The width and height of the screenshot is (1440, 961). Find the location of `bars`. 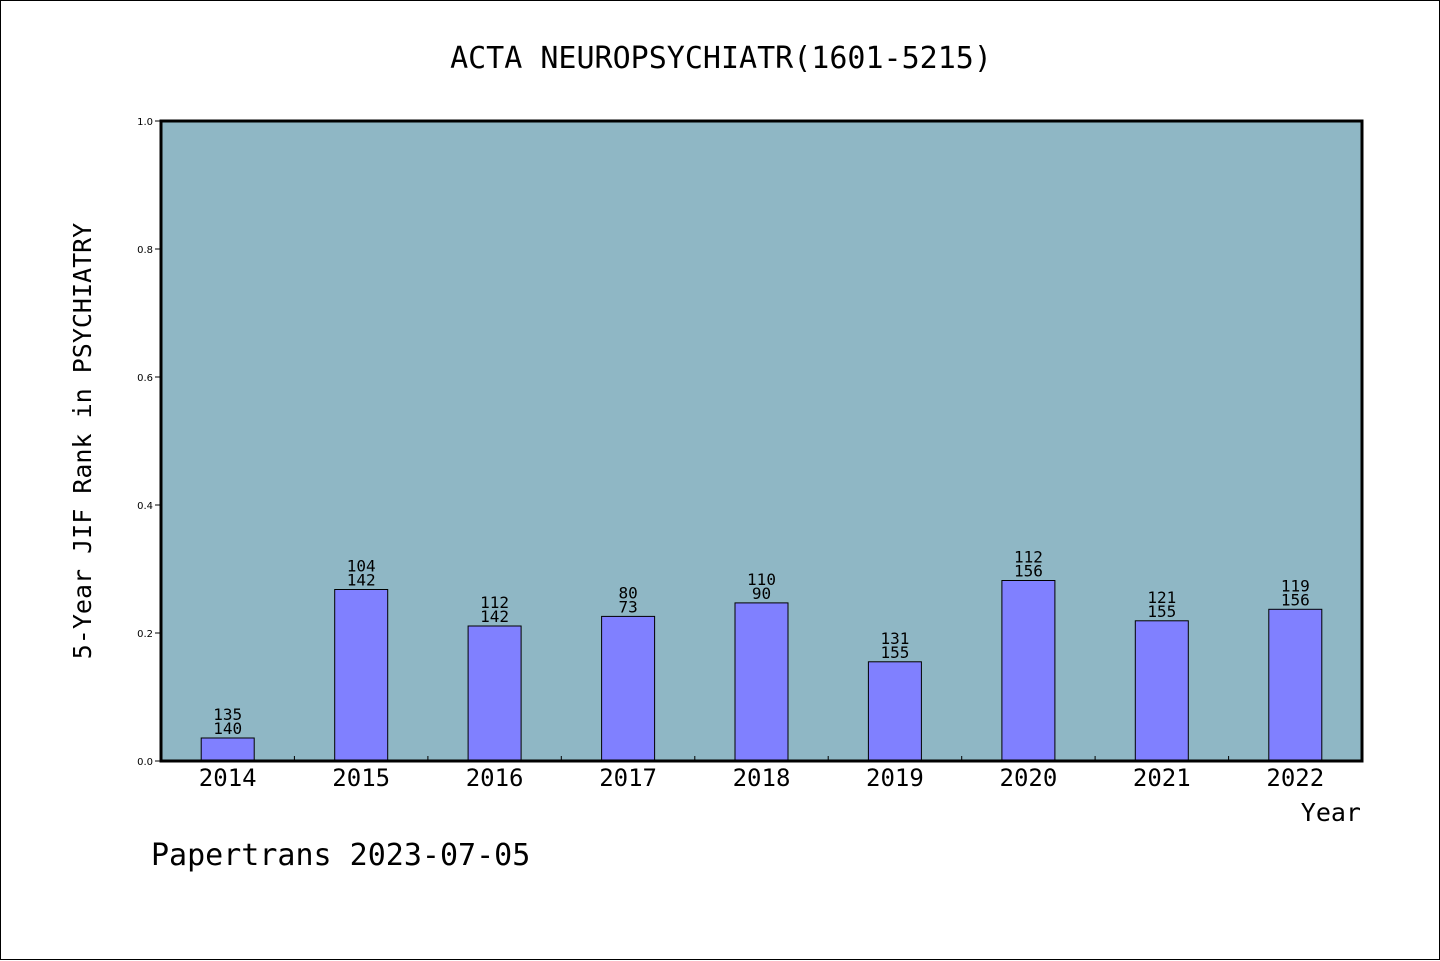

bars is located at coordinates (761, 671).